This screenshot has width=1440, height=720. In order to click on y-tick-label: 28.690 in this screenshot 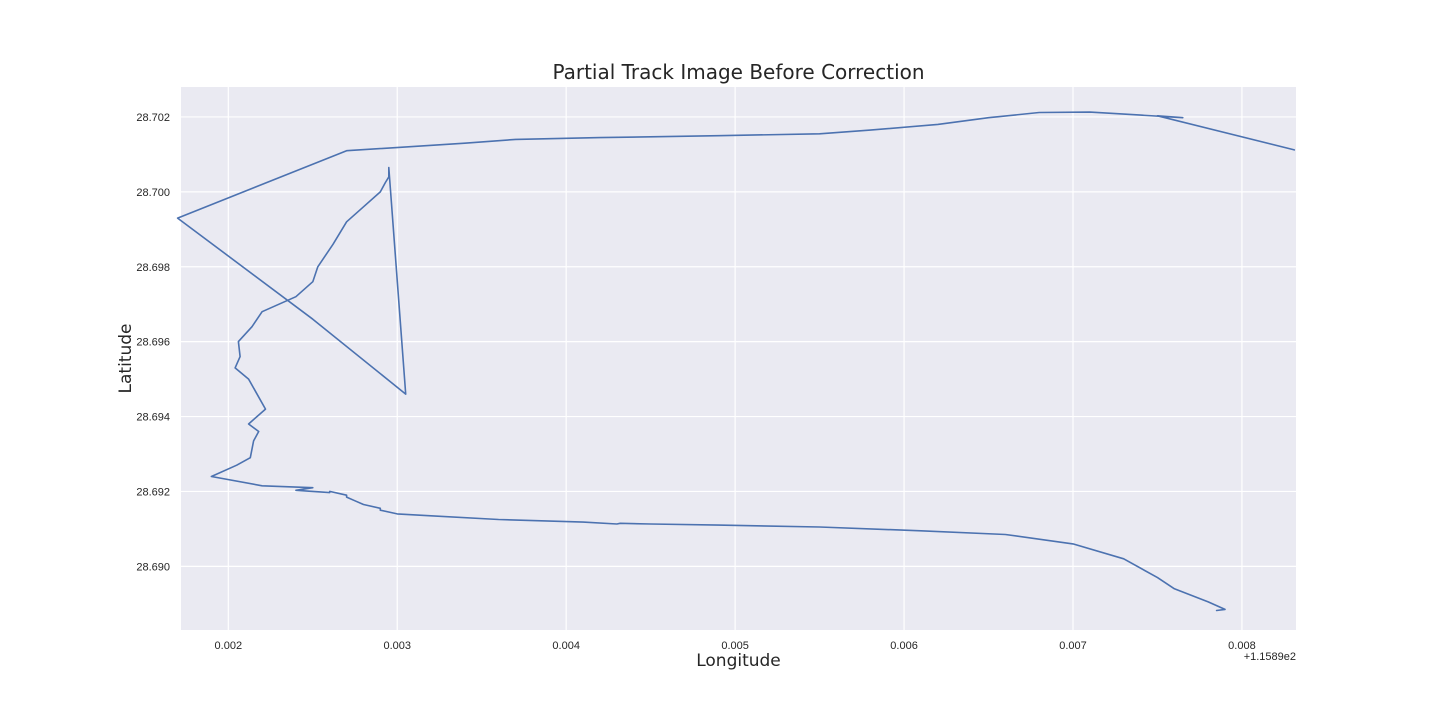, I will do `click(153, 567)`.